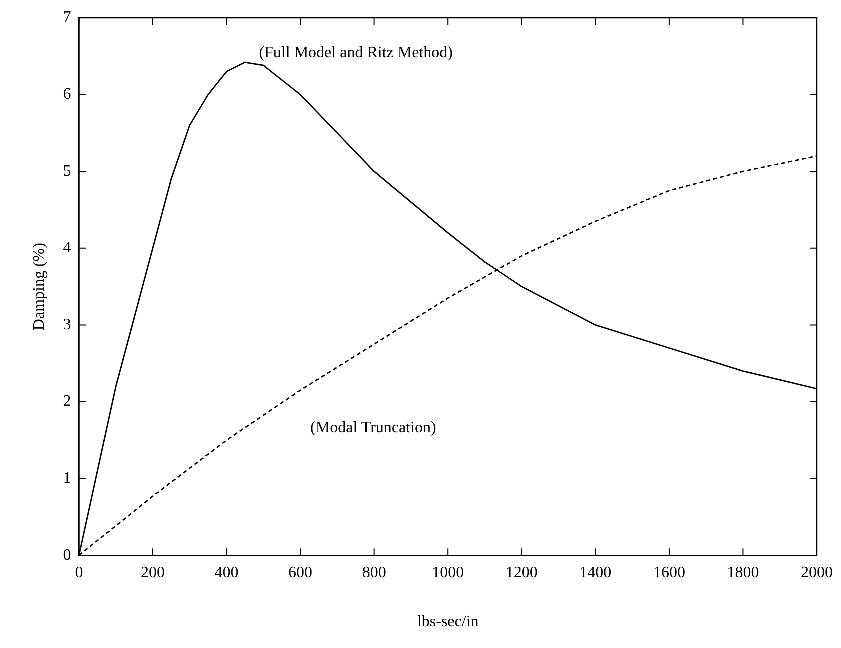  I want to click on x-axis-title: lbs-sec/in, so click(448, 622).